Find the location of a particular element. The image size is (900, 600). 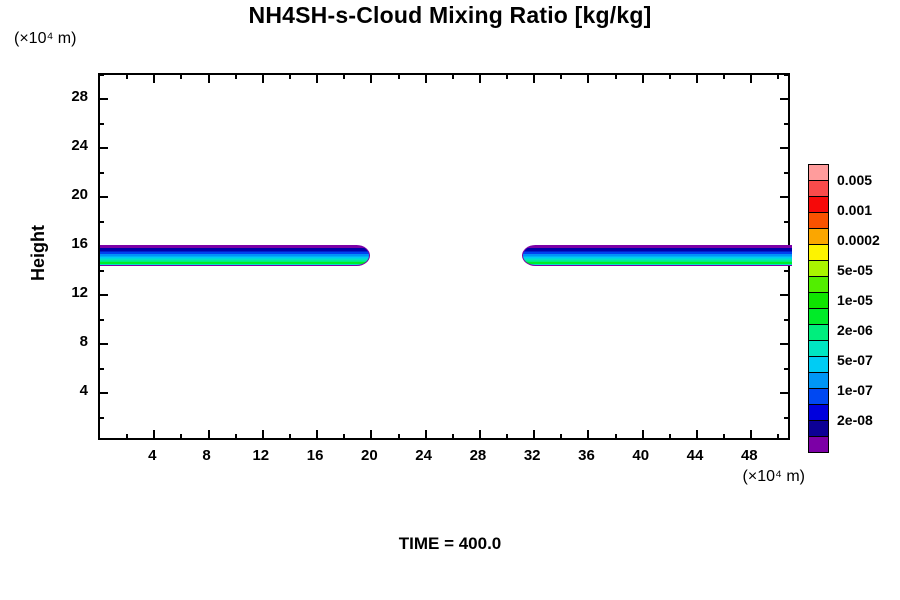

x-tick-label: 48 is located at coordinates (749, 455).